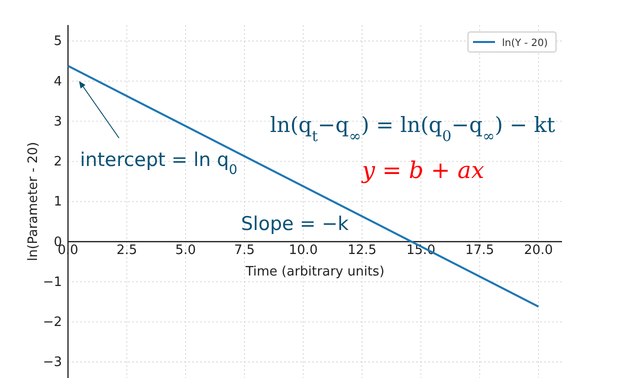 Image resolution: width=631 pixels, height=378 pixels. I want to click on legend-label: ln(Y - 20), so click(525, 43).